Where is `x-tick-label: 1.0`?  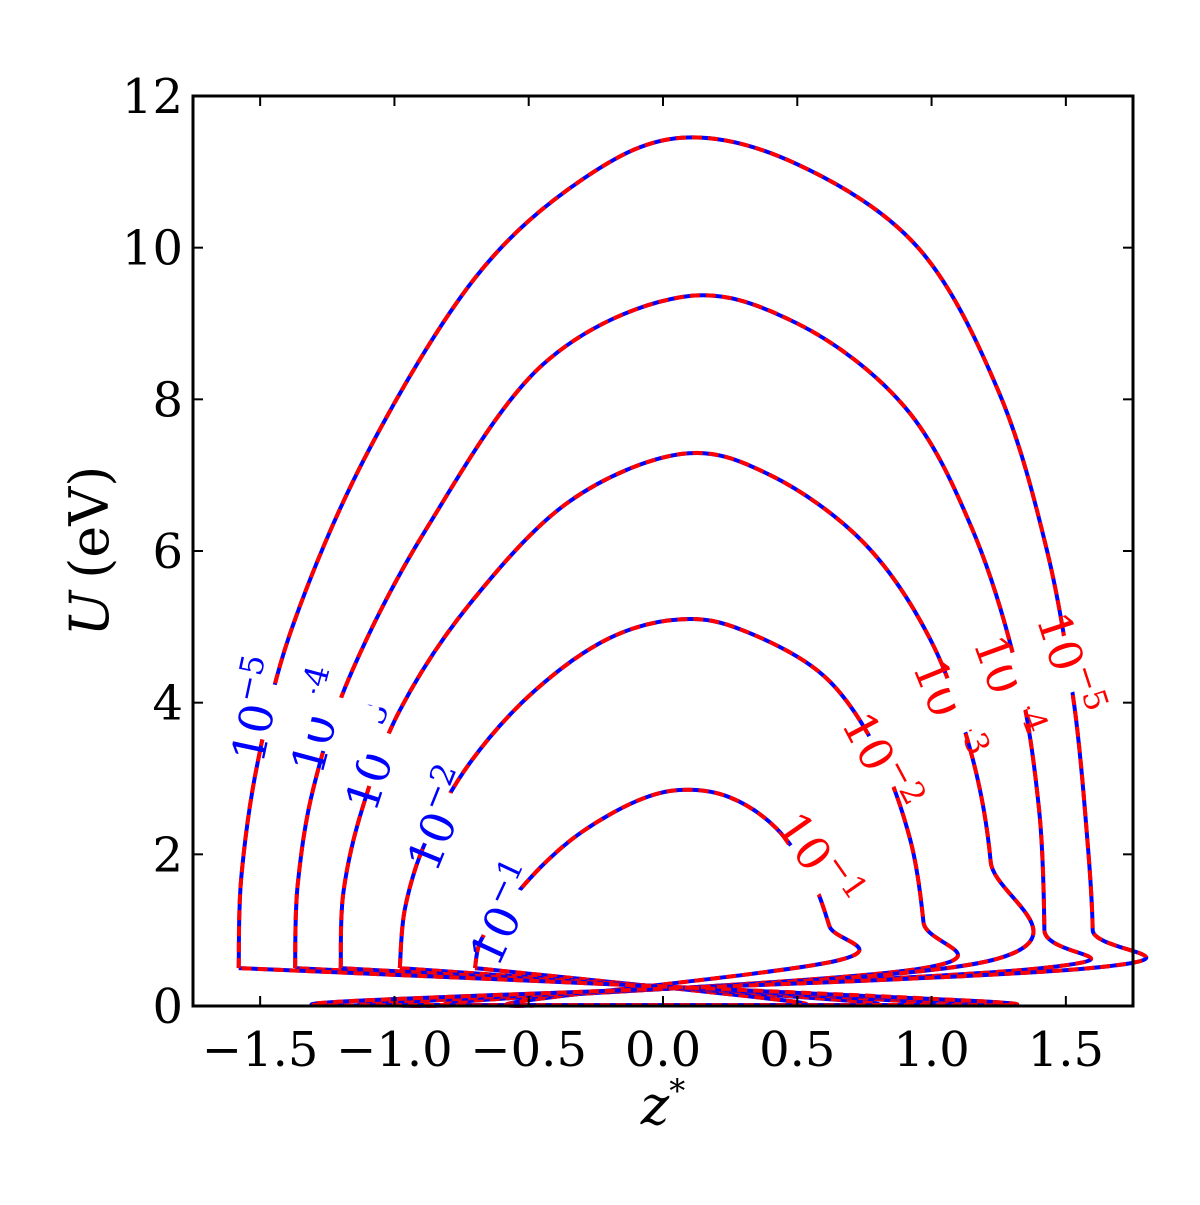 x-tick-label: 1.0 is located at coordinates (931, 1050).